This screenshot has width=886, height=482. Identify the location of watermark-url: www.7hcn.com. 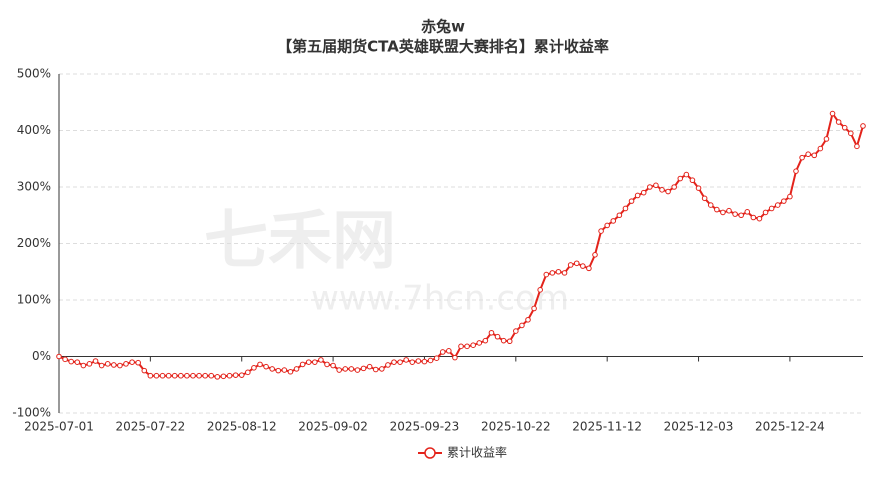
(440, 299).